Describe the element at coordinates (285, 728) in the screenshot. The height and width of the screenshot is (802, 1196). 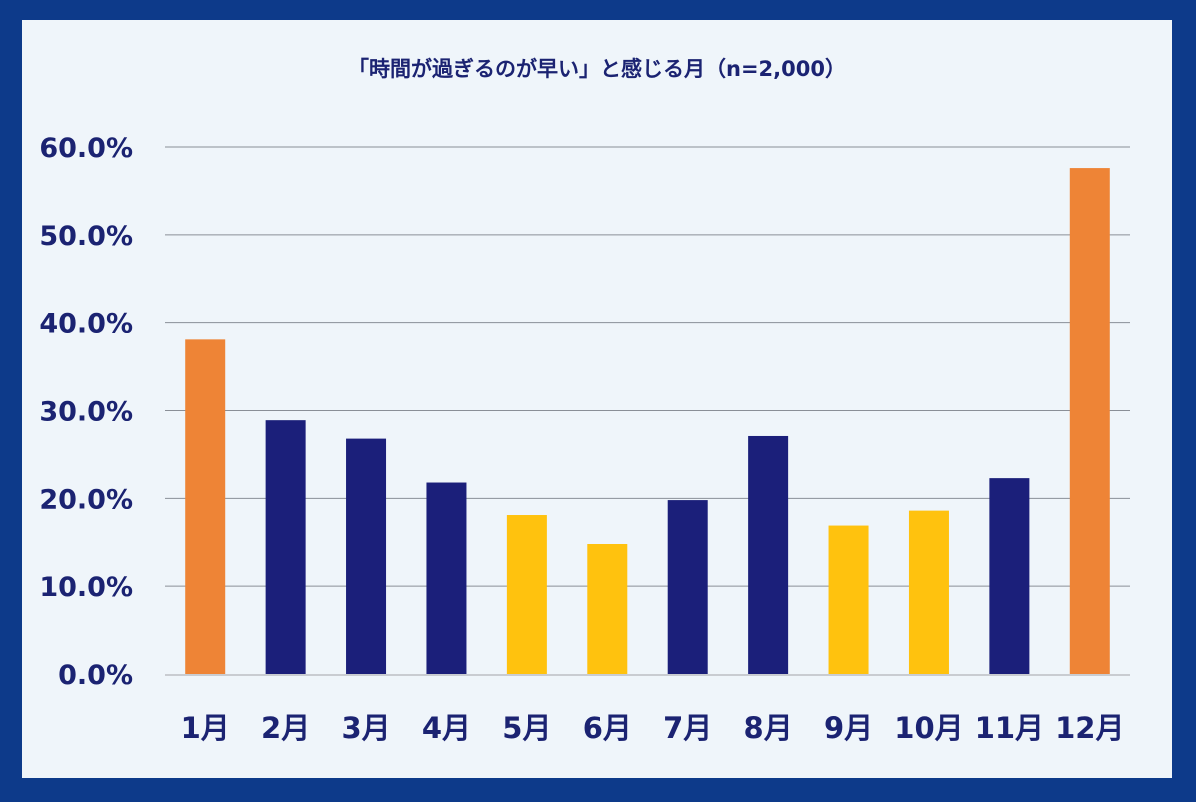
I see `x-tick-label: 2月` at that location.